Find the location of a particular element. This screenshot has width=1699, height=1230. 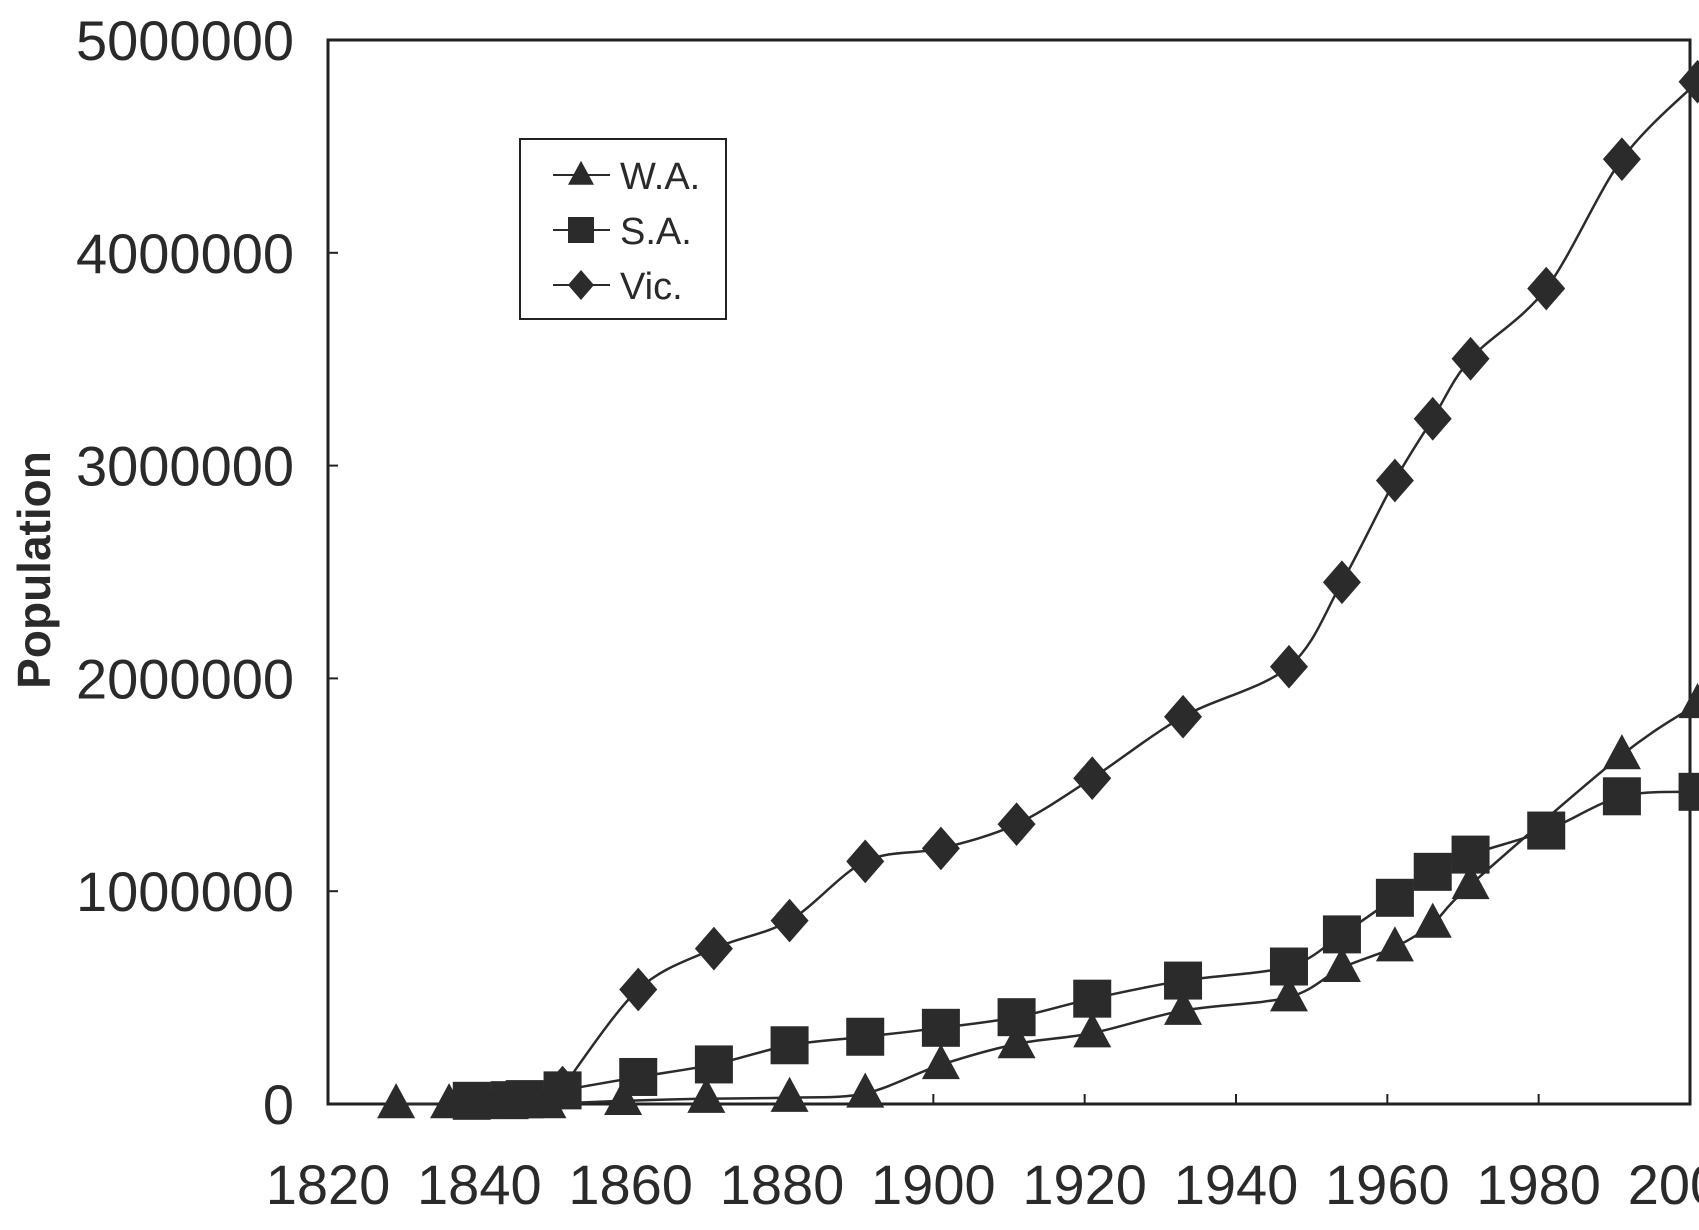

x-tick-label: 1940 is located at coordinates (1236, 1184).